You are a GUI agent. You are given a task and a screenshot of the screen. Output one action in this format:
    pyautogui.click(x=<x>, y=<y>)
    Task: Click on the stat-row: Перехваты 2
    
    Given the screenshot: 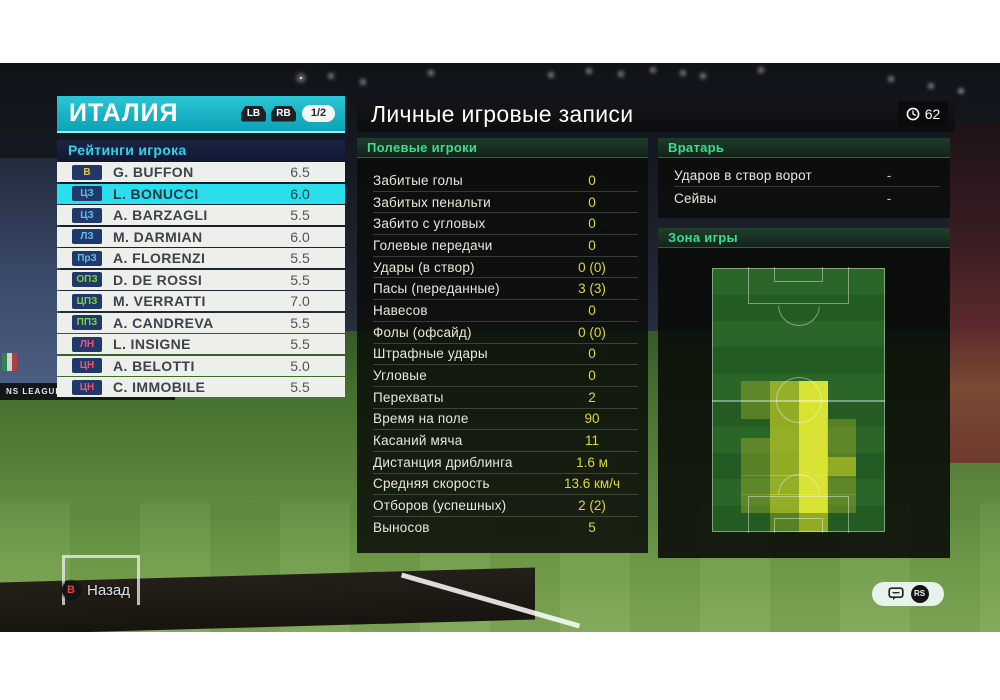 What is the action you would take?
    pyautogui.click(x=505, y=398)
    